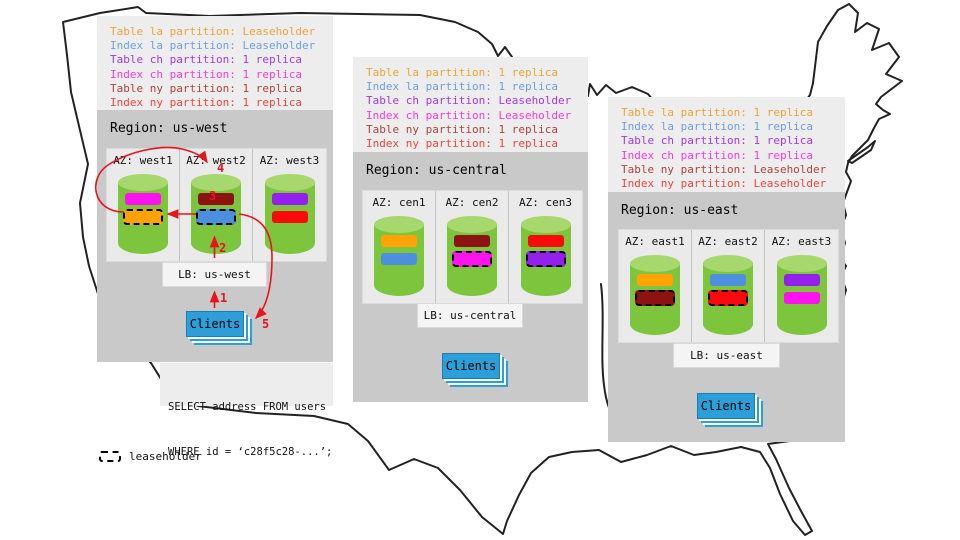 This screenshot has height=540, width=960. I want to click on az-row: AZ: cen1 AZ: cen2 AZ: ce, so click(472, 247).